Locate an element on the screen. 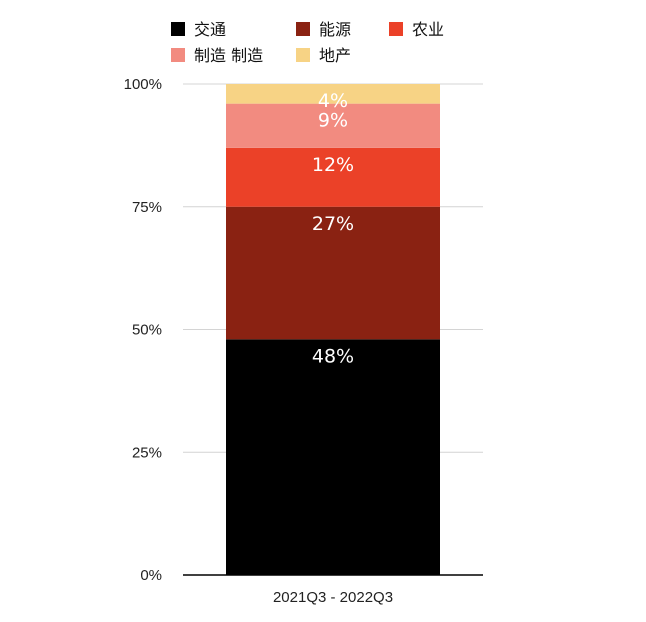 The width and height of the screenshot is (646, 622). y-tick-label: 75% is located at coordinates (147, 207).